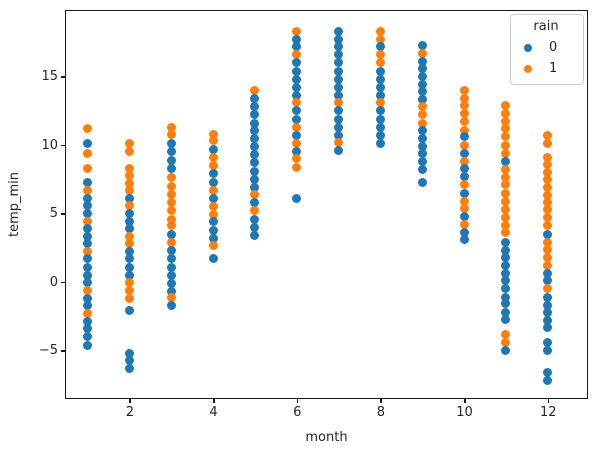  Describe the element at coordinates (546, 26) in the screenshot. I see `legend-title: rain` at that location.